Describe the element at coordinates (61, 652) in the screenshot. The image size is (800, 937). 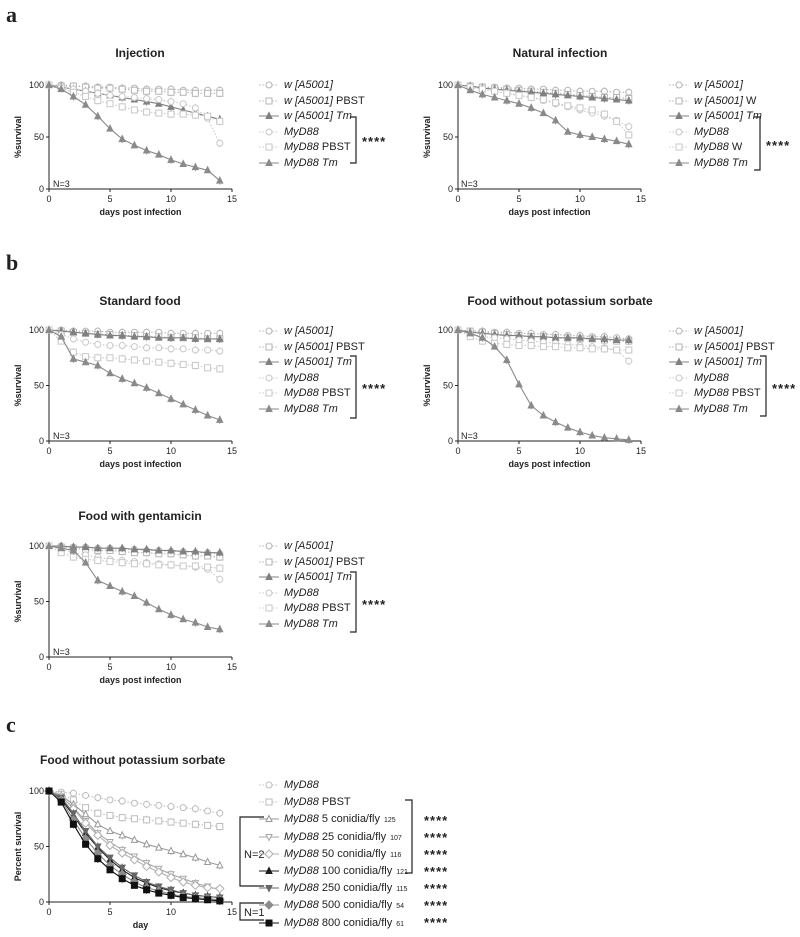
I see `gentamicin-n-label: N=3` at that location.